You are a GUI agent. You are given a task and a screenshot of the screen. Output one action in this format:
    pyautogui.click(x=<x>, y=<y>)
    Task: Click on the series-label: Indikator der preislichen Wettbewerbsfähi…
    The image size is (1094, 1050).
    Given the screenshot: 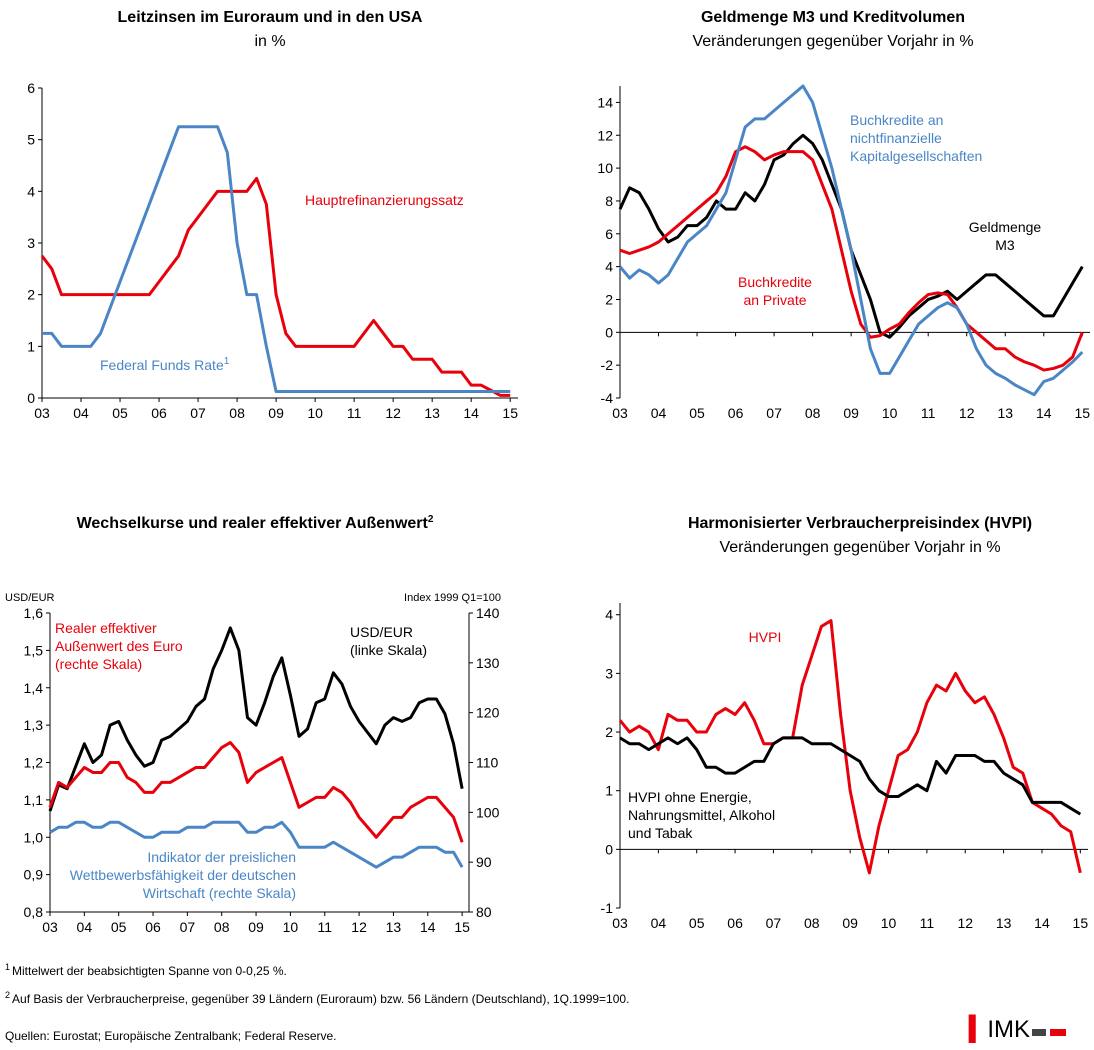 What is the action you would take?
    pyautogui.click(x=183, y=875)
    